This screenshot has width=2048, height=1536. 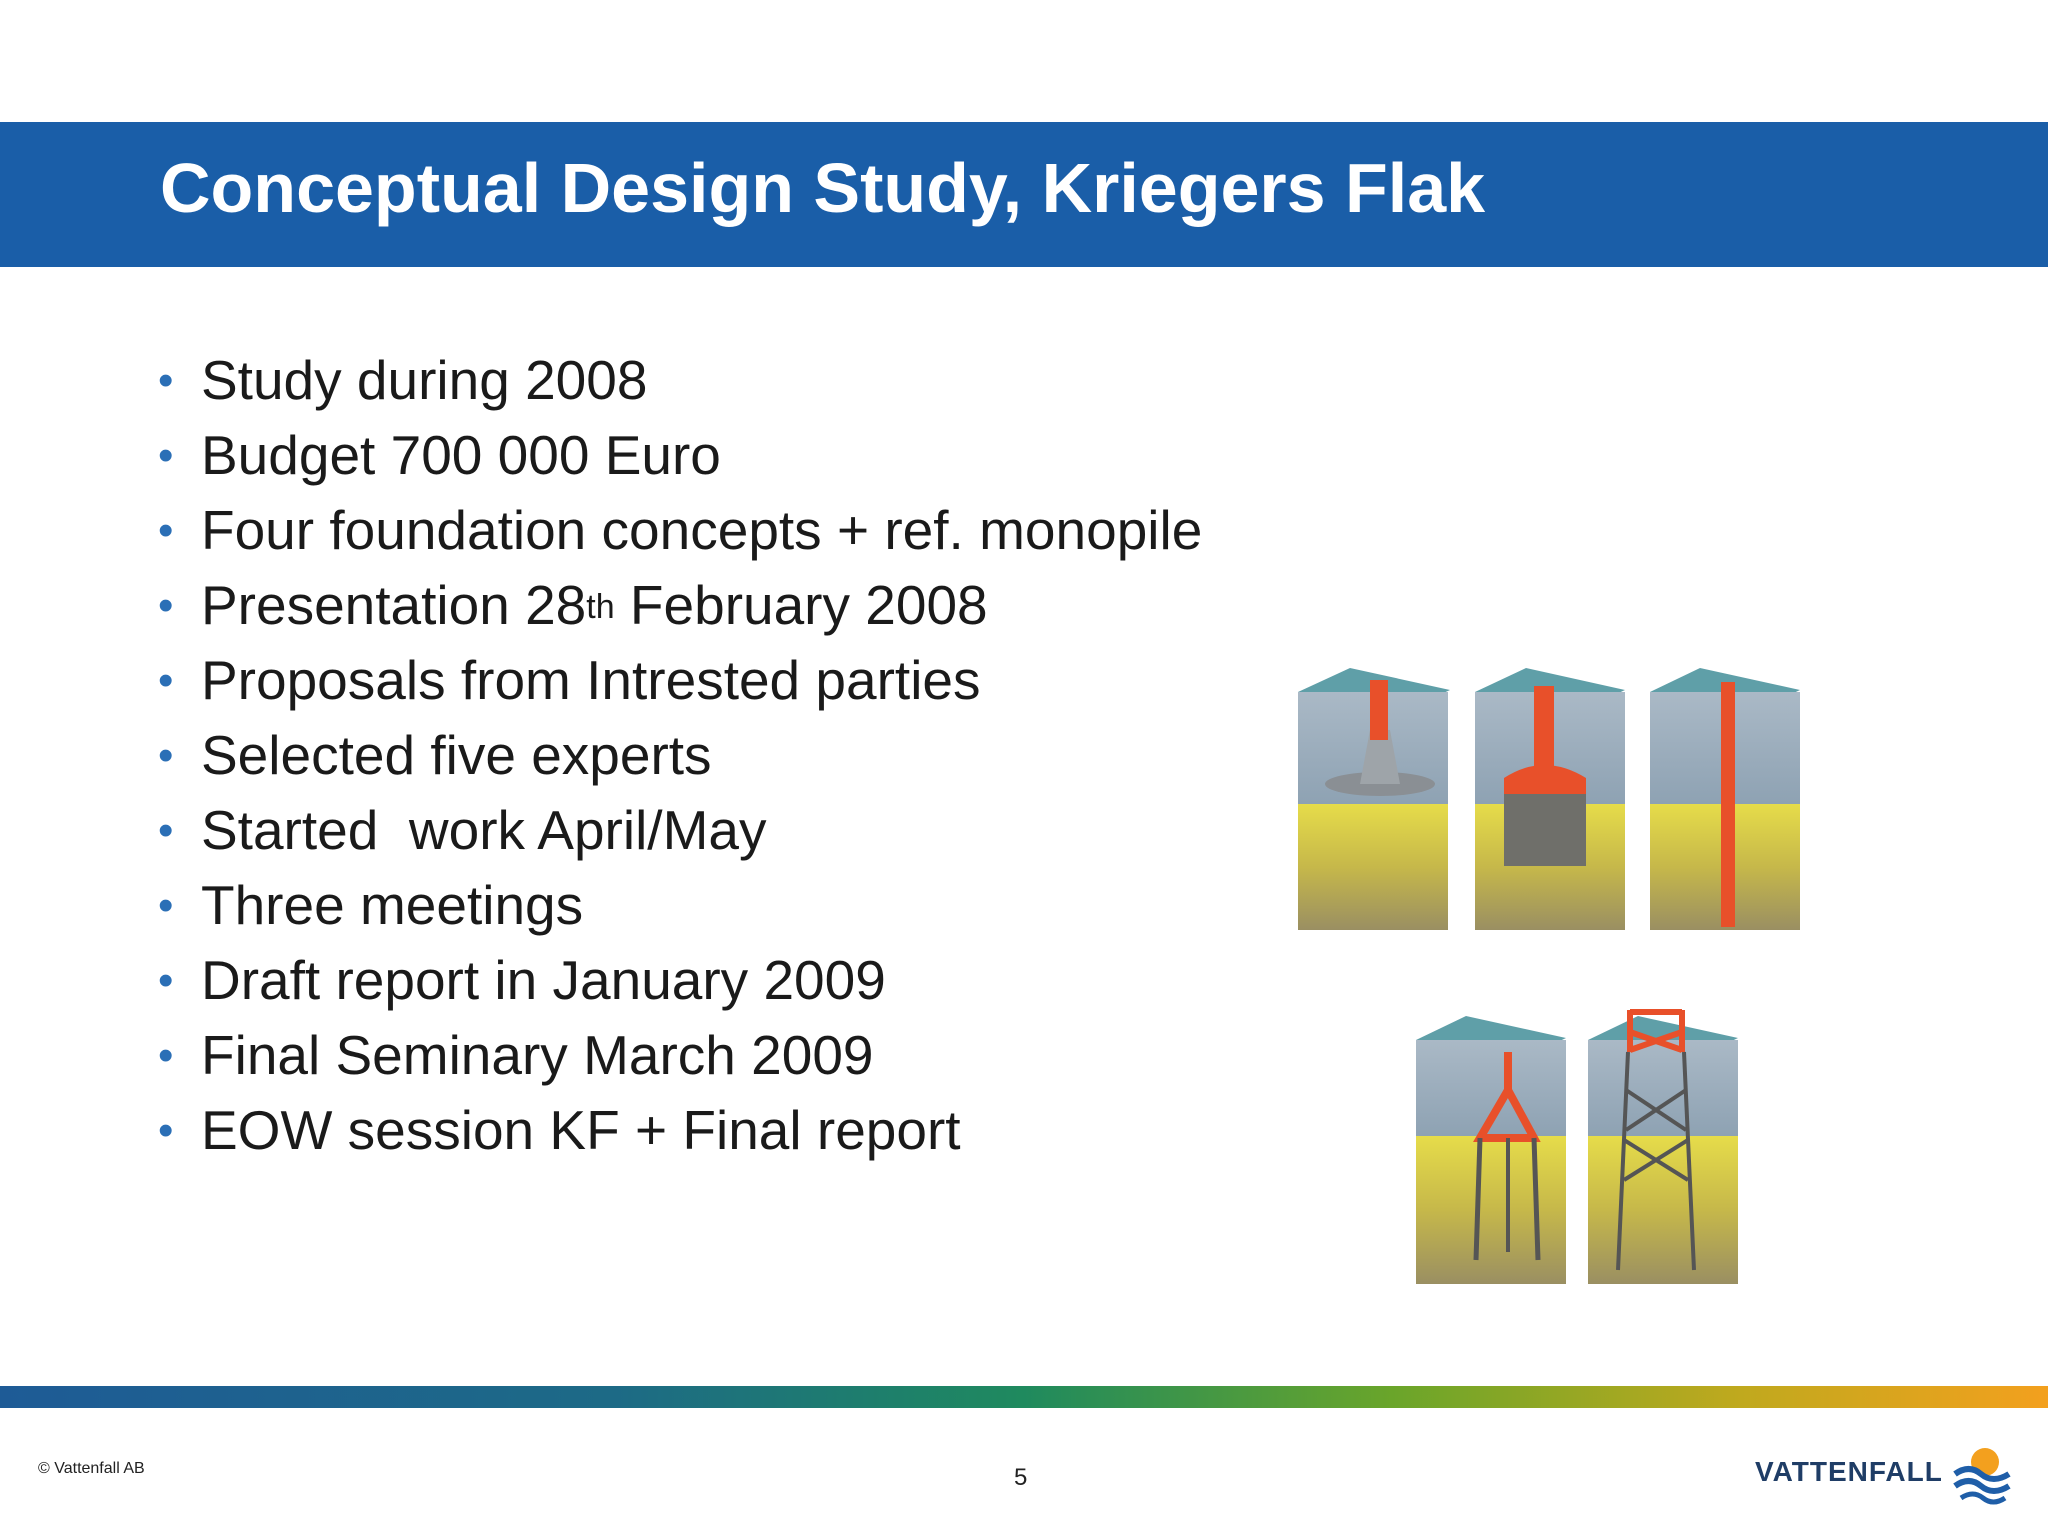 I want to click on logo-sun-wave-icon, so click(x=1982, y=1476).